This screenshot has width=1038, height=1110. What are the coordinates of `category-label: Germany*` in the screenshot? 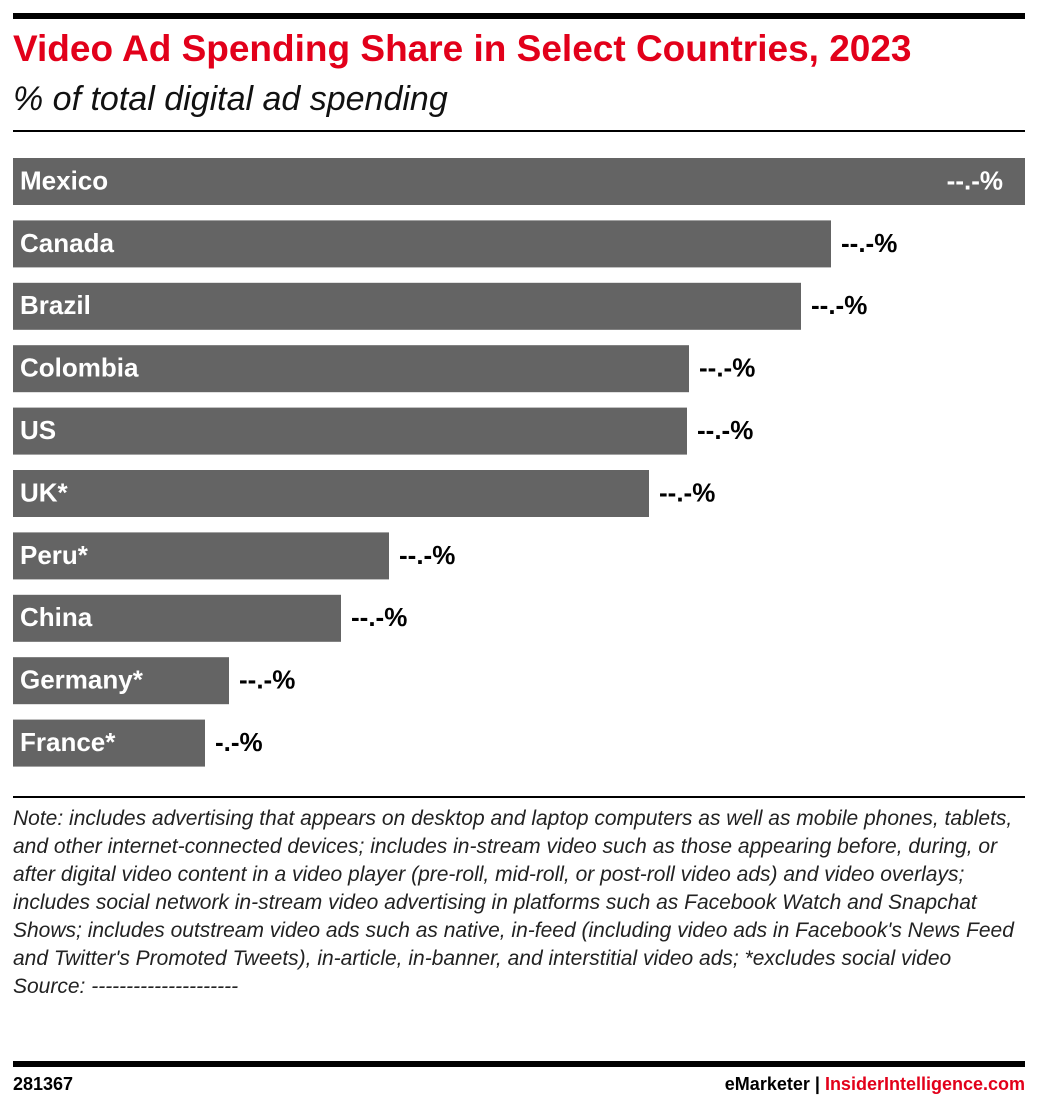 It's located at (82, 680).